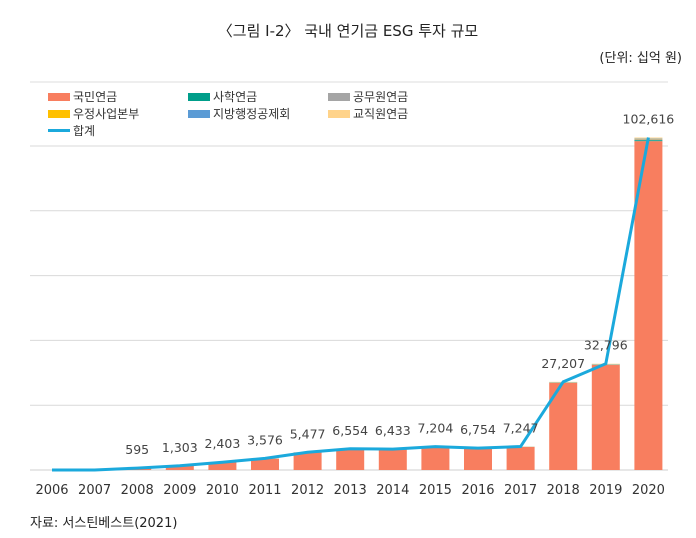  What do you see at coordinates (648, 490) in the screenshot?
I see `x-tick-label: 2020` at bounding box center [648, 490].